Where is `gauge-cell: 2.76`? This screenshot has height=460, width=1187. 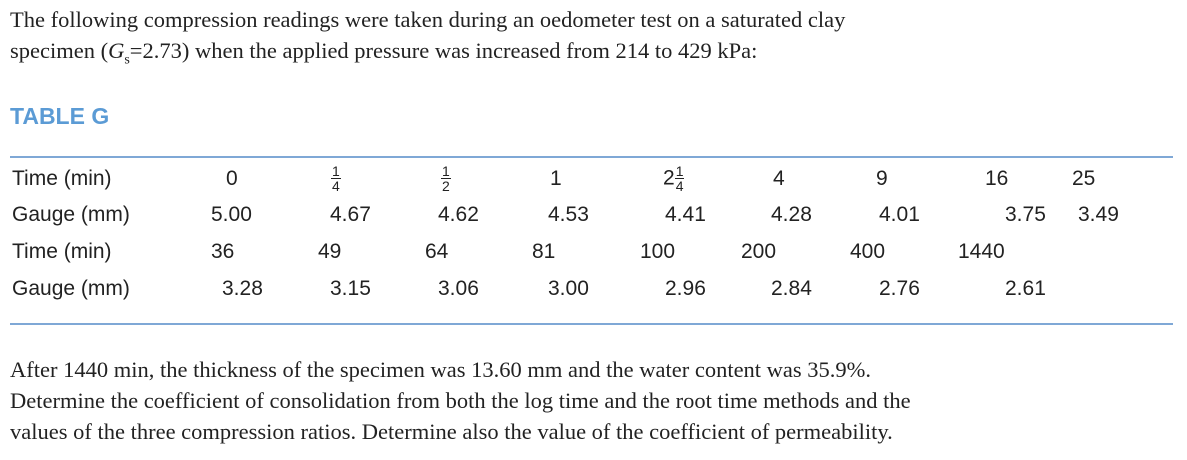
gauge-cell: 2.76 is located at coordinates (899, 288).